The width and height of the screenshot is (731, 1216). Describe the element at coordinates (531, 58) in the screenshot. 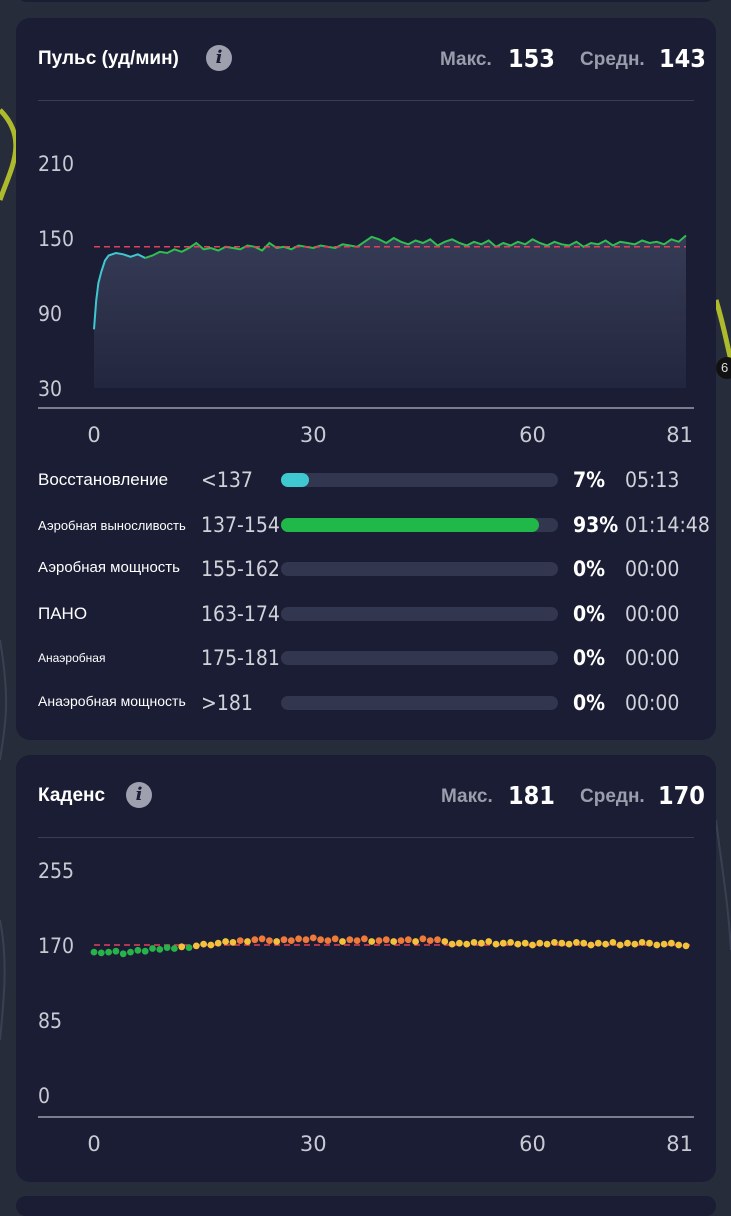

I see `heart-rate-max-value: 153` at that location.